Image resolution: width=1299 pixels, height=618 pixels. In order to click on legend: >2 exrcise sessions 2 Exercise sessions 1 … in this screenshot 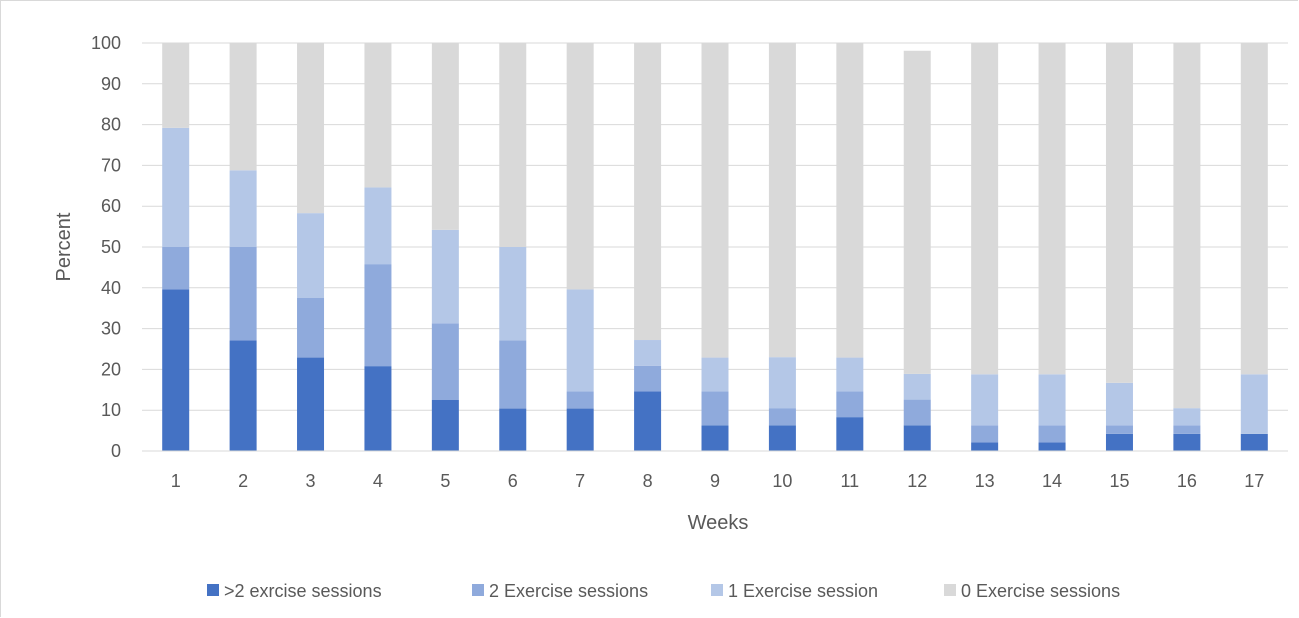, I will do `click(663, 591)`.